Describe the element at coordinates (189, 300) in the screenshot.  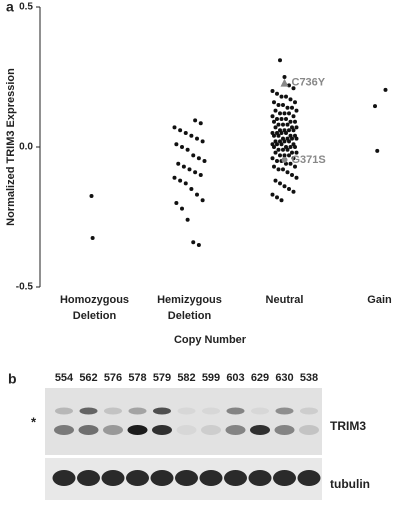
I see `x-tick-label: Hemizygous` at that location.